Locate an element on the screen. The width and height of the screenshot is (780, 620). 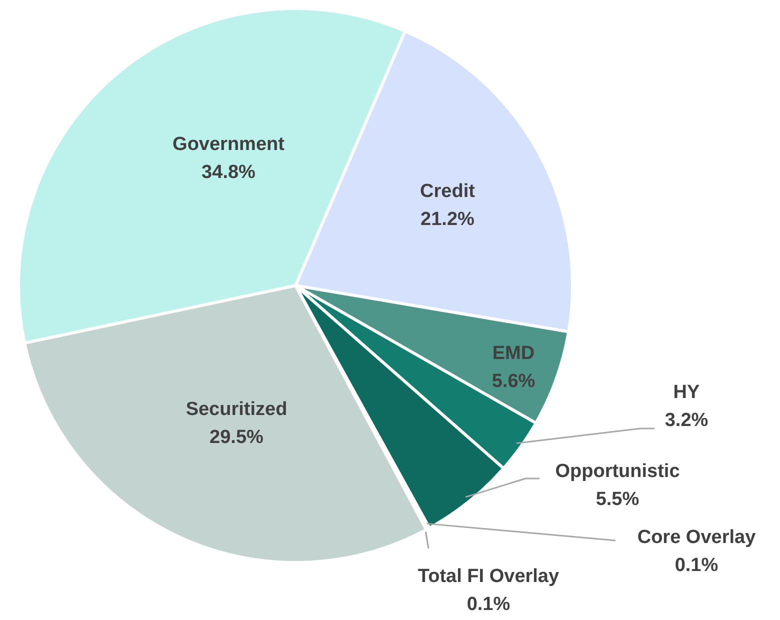
data-label: 34.8% is located at coordinates (229, 173).